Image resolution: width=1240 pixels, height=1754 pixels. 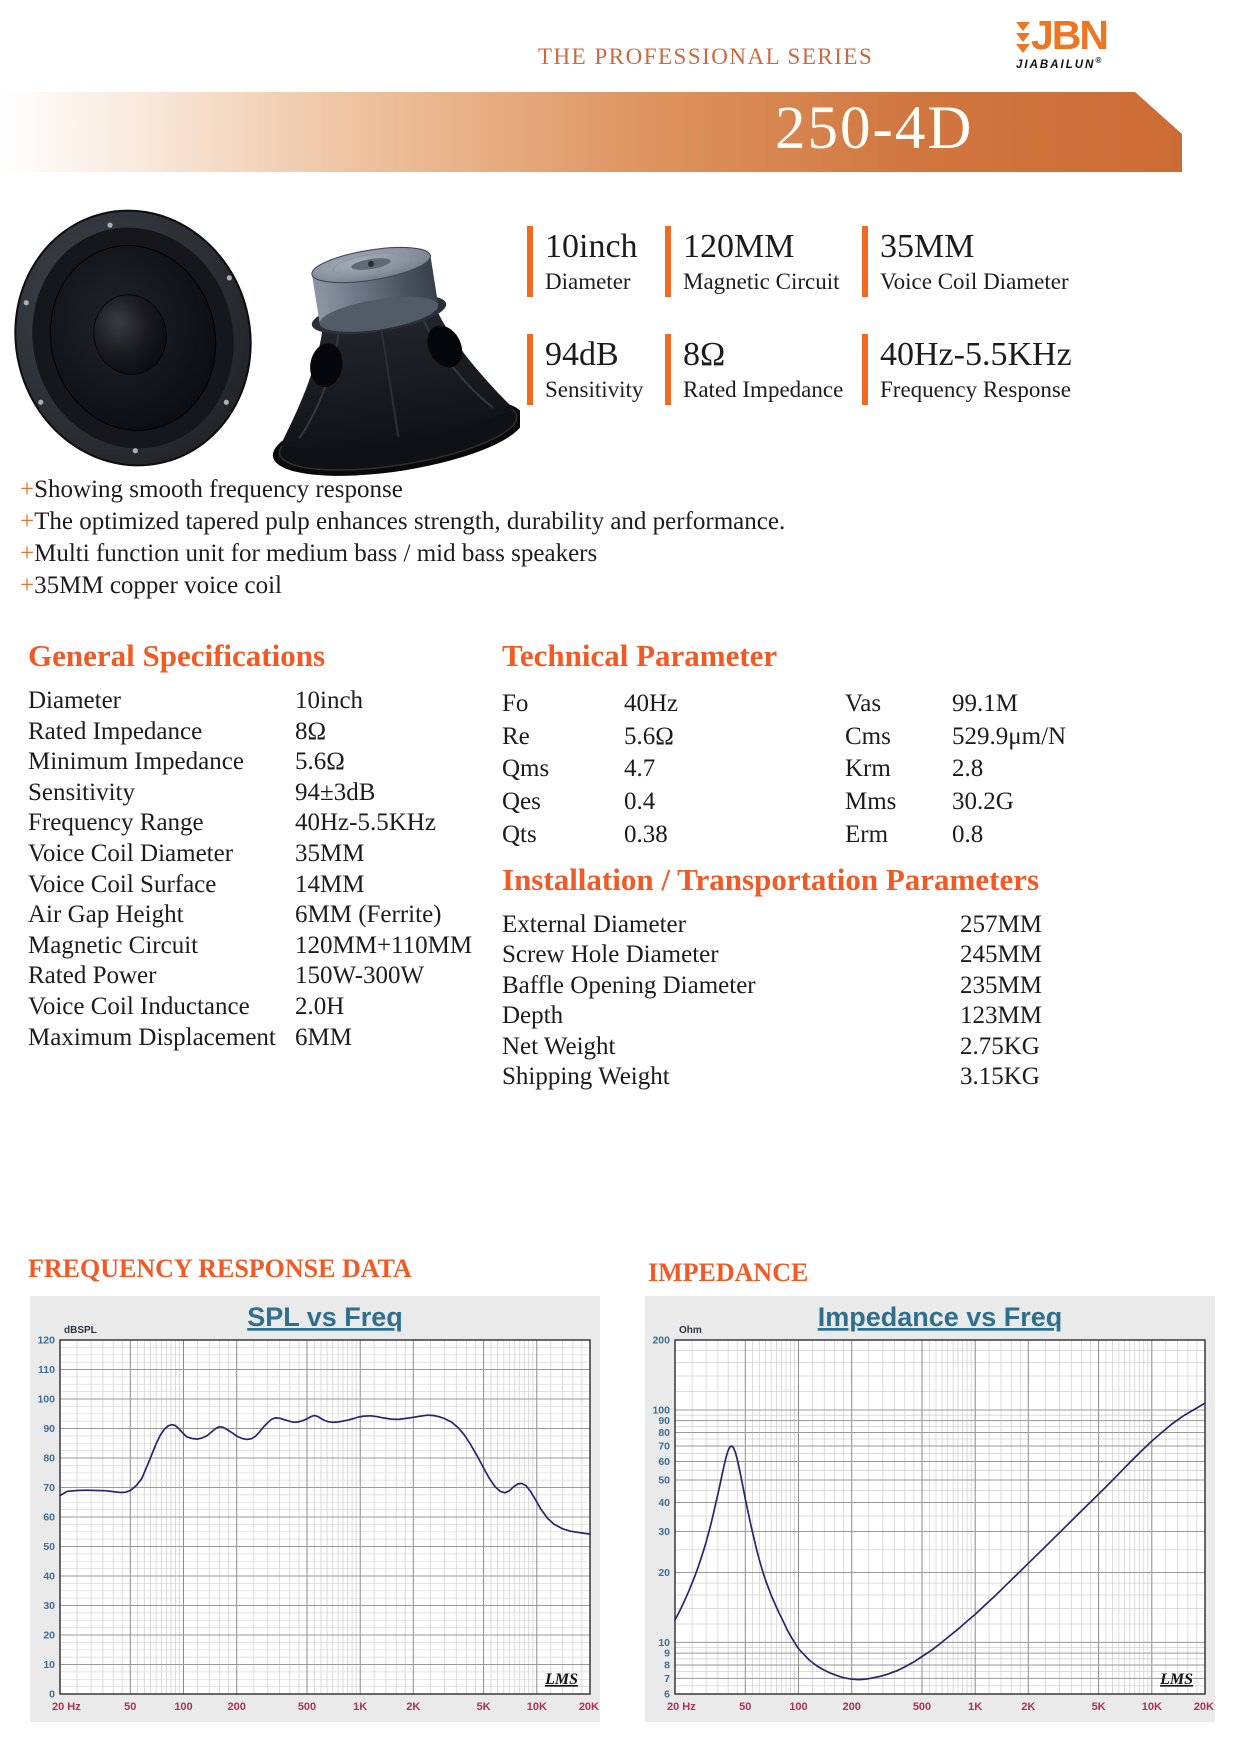 I want to click on spec-value: 10inch, so click(x=591, y=246).